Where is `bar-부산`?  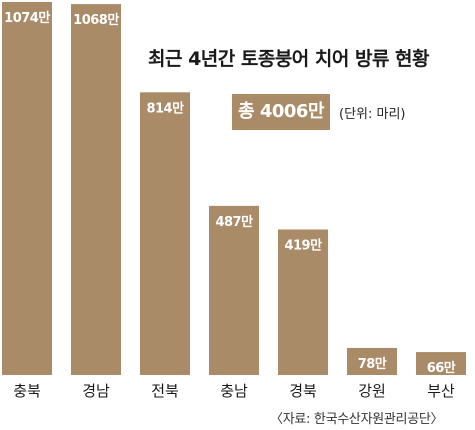
bar-부산 is located at coordinates (441, 363).